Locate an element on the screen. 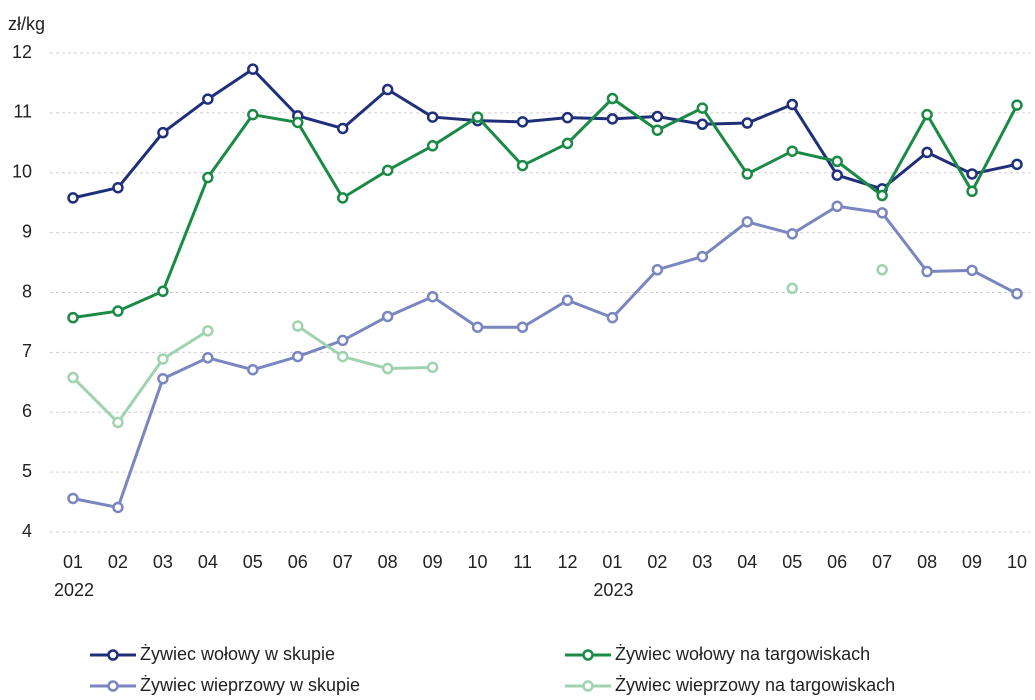  x-tick-label: 03 is located at coordinates (163, 562).